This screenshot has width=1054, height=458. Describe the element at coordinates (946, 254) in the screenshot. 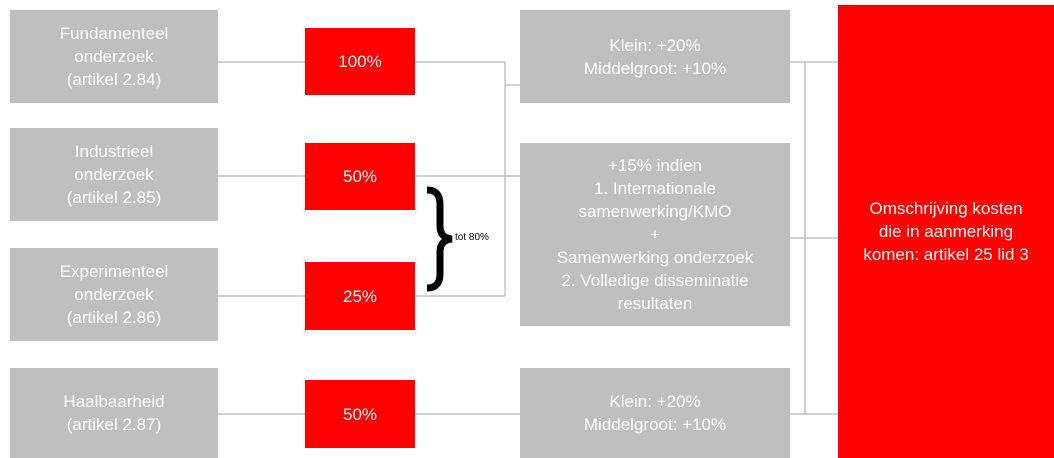

I see `text-line: komen: artikel 25 lid 3` at that location.